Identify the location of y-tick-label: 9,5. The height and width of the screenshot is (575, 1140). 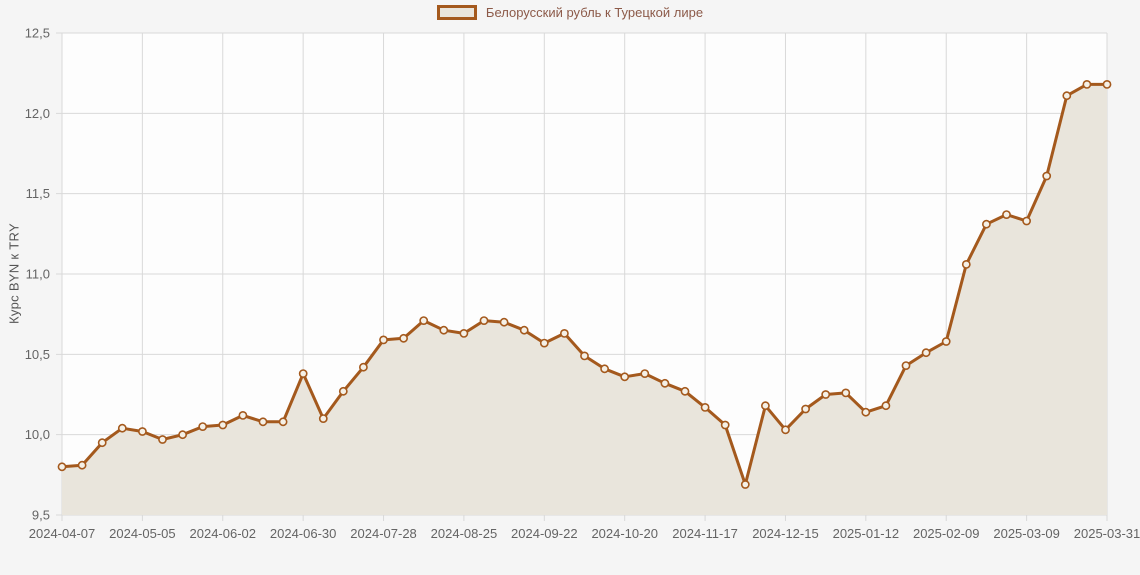
(41, 515).